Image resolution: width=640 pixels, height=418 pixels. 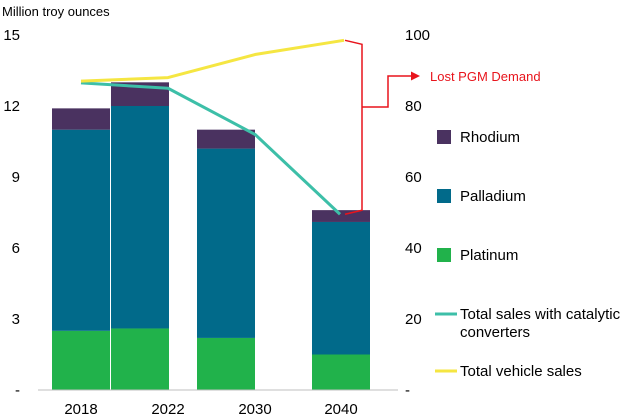 I want to click on legend-label: Palladium, so click(x=493, y=196).